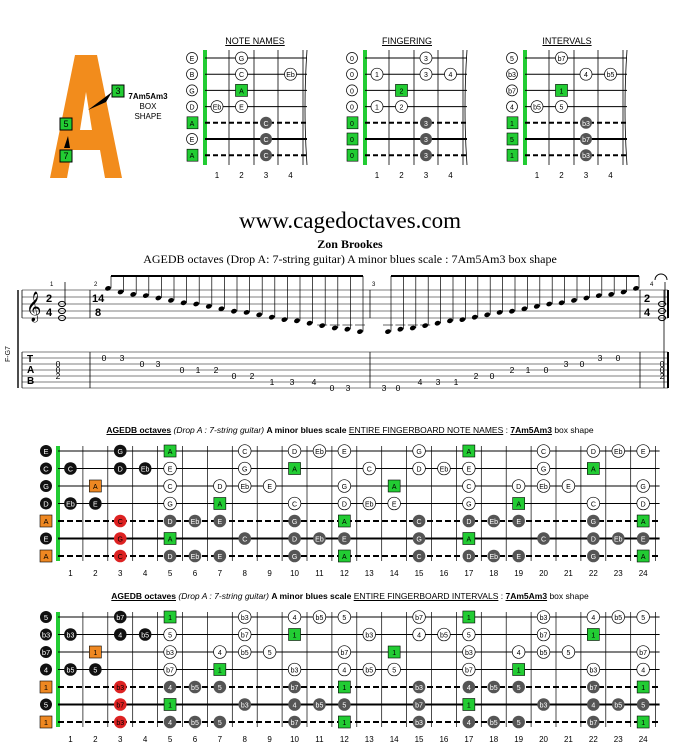 This screenshot has width=700, height=746. I want to click on shape-label: SHAPE, so click(148, 116).